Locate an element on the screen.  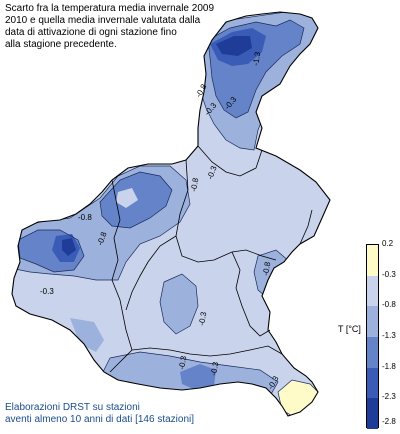
legend-tick-label: -0.8 is located at coordinates (391, 305).